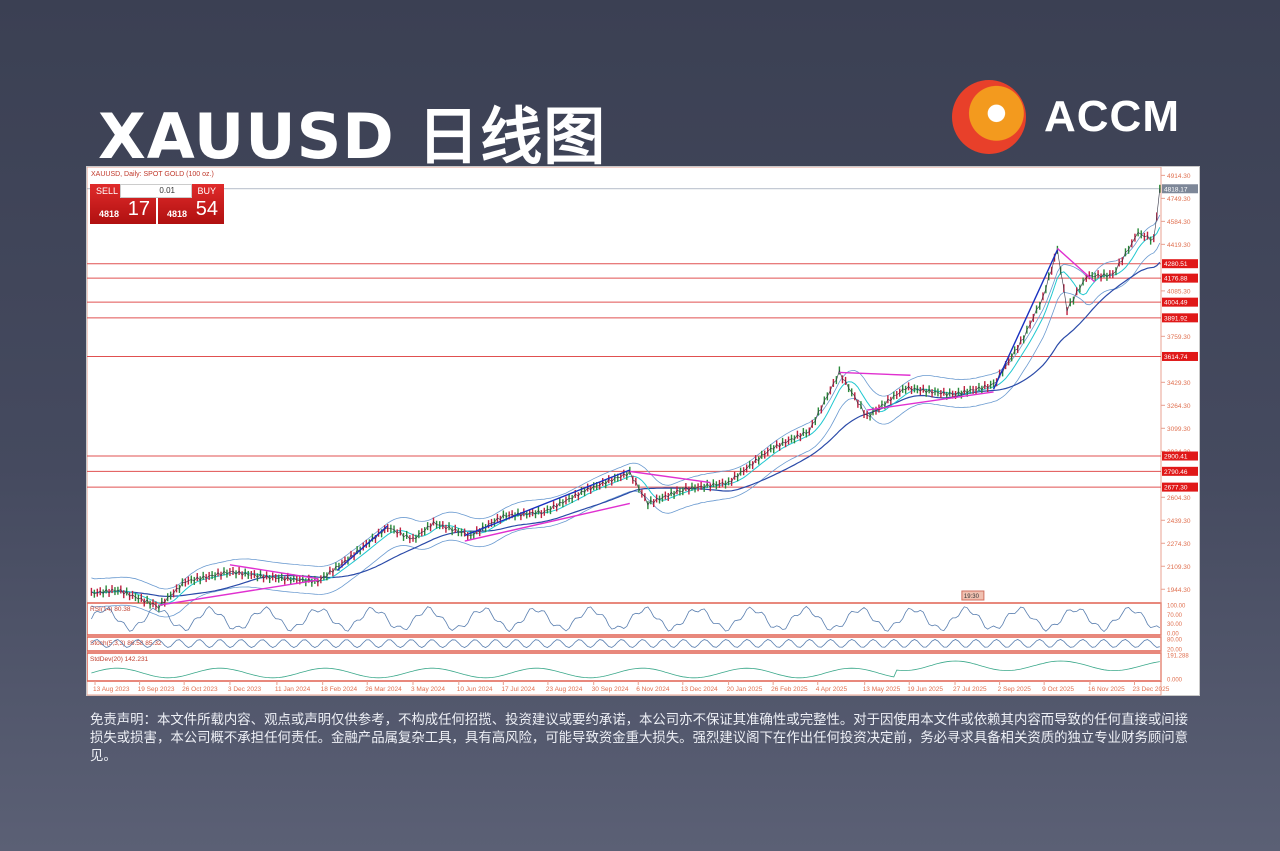 The width and height of the screenshot is (1280, 851). I want to click on level-label: 2790.46, so click(1176, 472).